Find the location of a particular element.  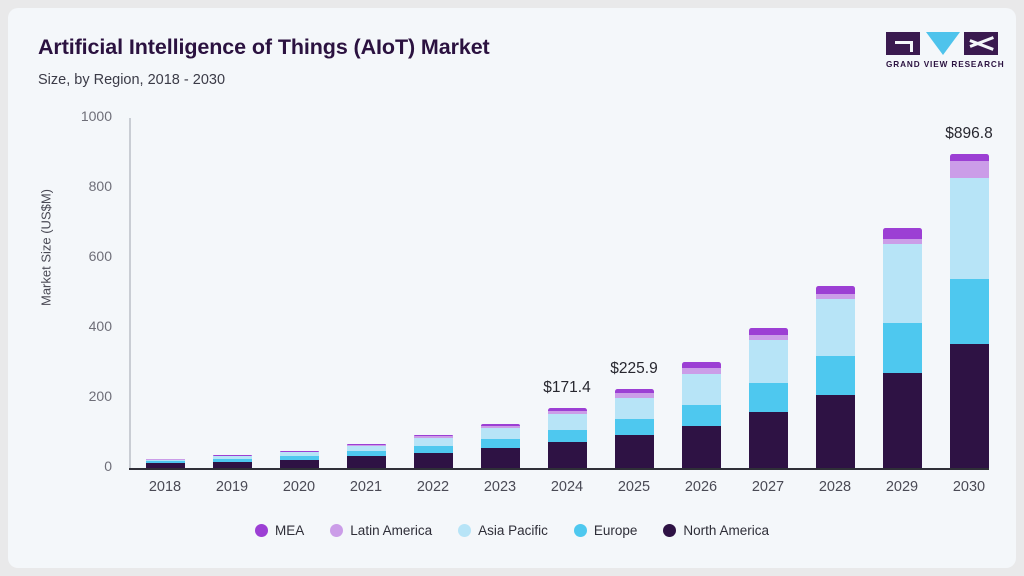

logo-g-stem is located at coordinates (911, 46).